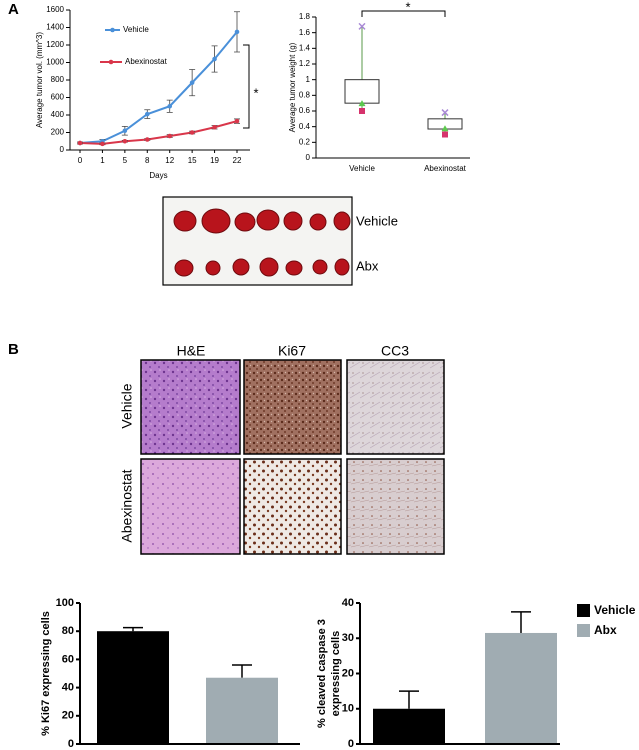 The height and width of the screenshot is (750, 639). I want to click on y-tick-label: 1.6, so click(305, 32).